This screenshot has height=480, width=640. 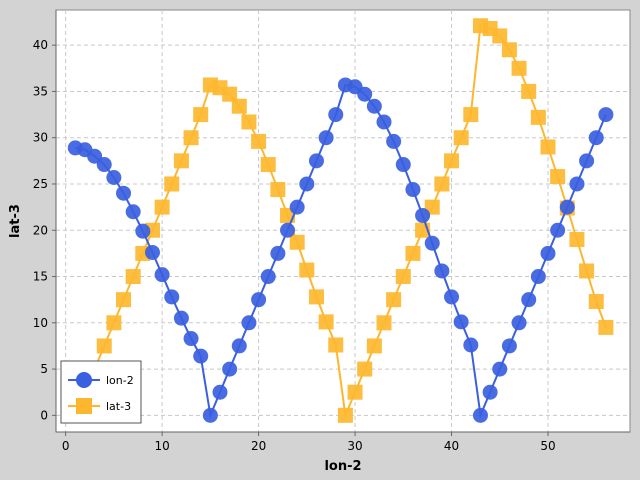 I want to click on y-tick-label: 35, so click(x=40, y=91).